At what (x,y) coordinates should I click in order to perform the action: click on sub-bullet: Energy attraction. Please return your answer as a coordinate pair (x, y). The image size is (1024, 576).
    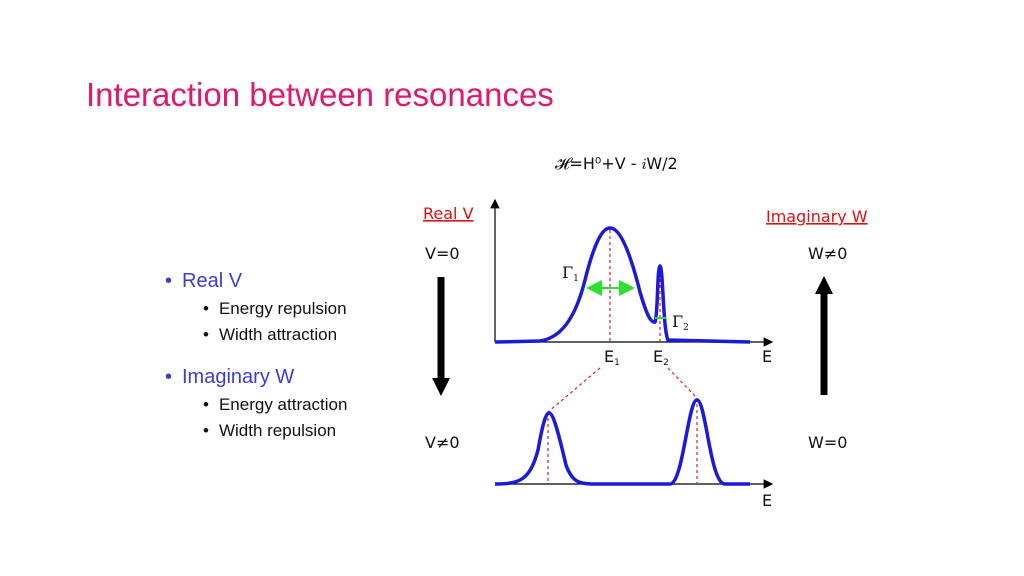
    Looking at the image, I should click on (275, 405).